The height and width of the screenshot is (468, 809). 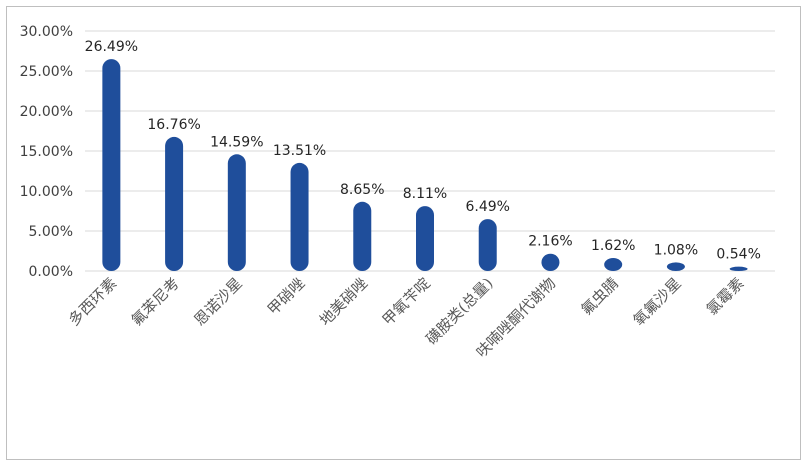 What do you see at coordinates (406, 301) in the screenshot?
I see `category-label: 甲氧苄啶` at bounding box center [406, 301].